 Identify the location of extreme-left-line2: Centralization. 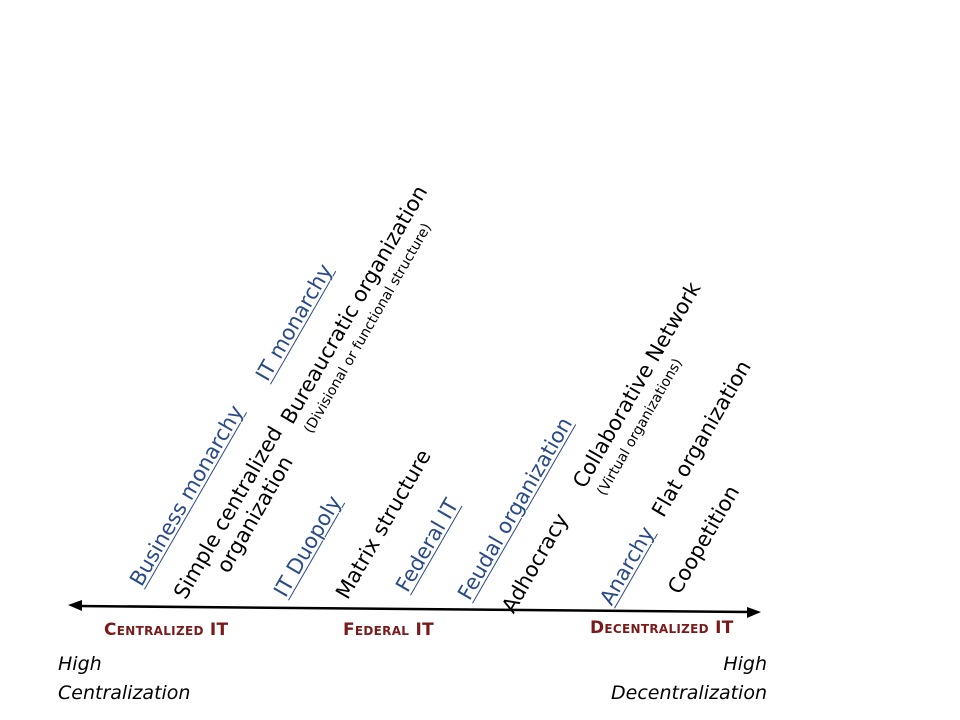
(124, 693).